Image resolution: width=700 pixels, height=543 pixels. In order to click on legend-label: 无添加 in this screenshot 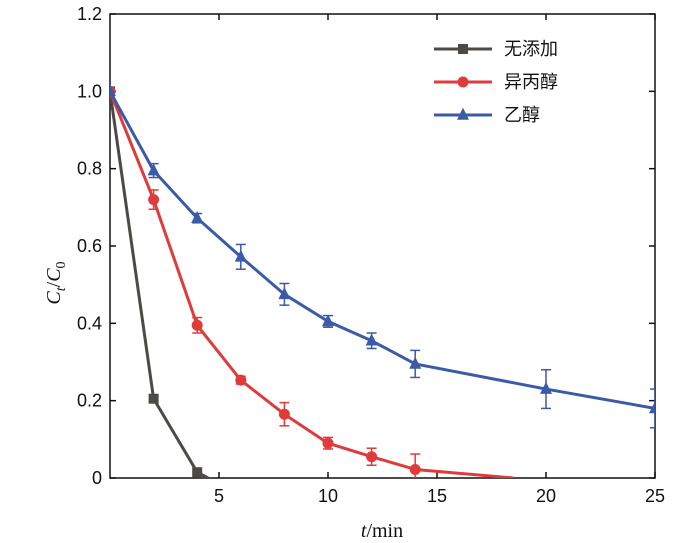, I will do `click(531, 49)`.